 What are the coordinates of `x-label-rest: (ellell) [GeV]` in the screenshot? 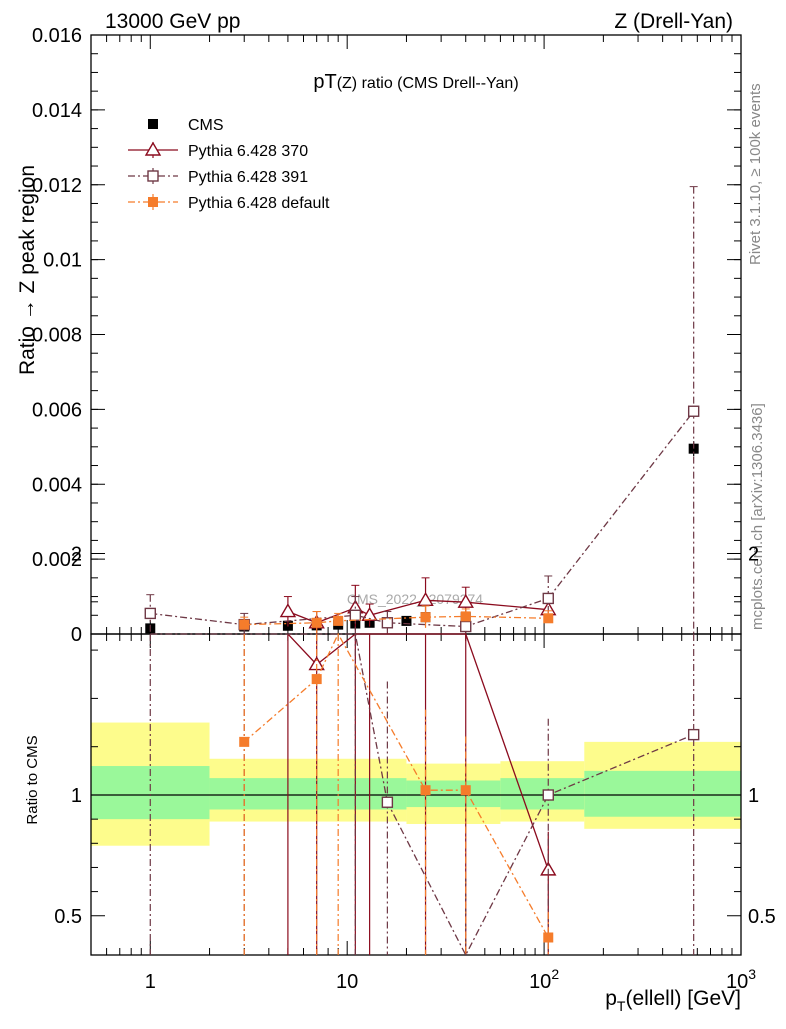 It's located at (683, 998).